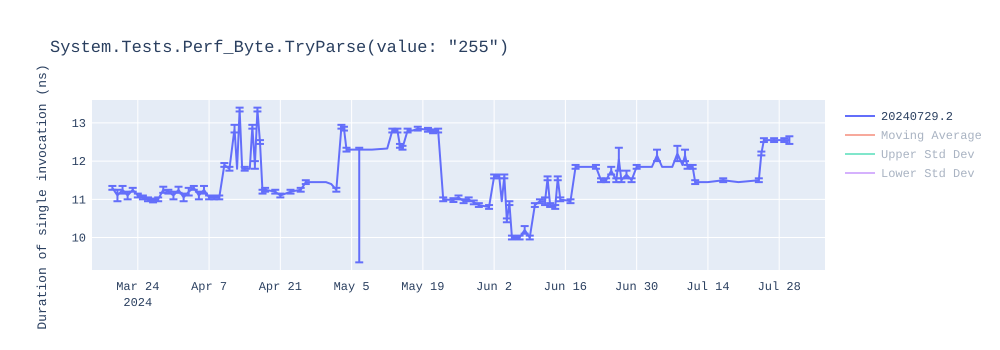  Describe the element at coordinates (928, 174) in the screenshot. I see `legend-label: Lower Std Dev` at that location.